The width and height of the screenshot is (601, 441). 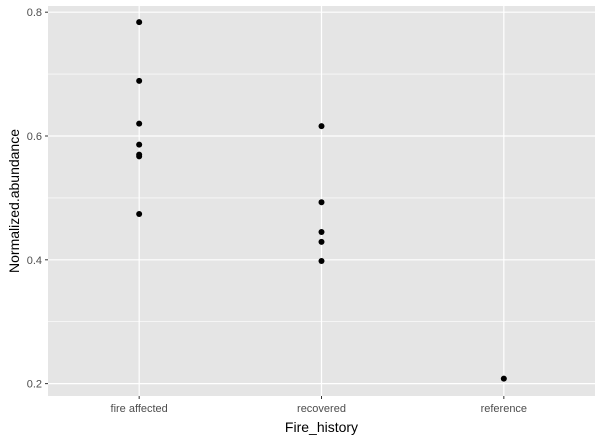 I want to click on x-axis-title: Fire_history, so click(x=321, y=427).